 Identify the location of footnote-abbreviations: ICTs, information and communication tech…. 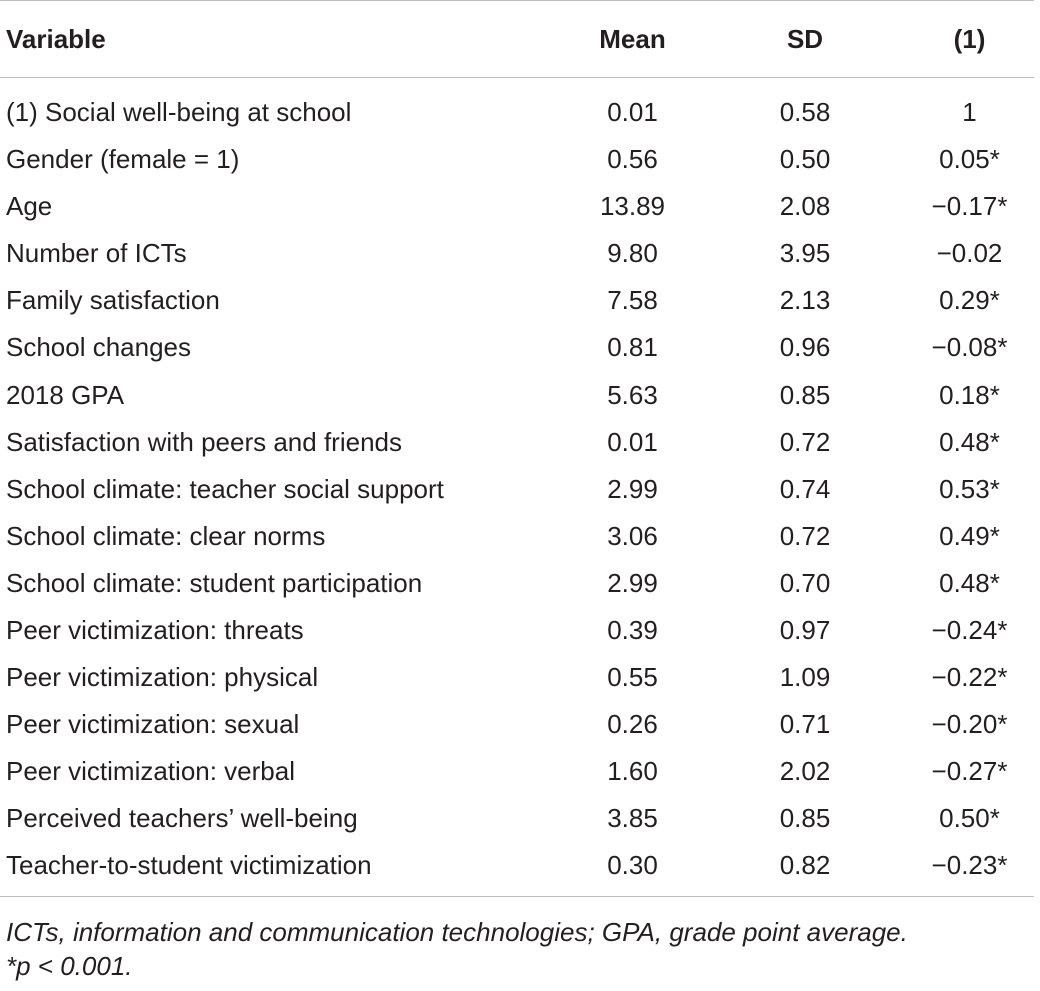
(457, 932).